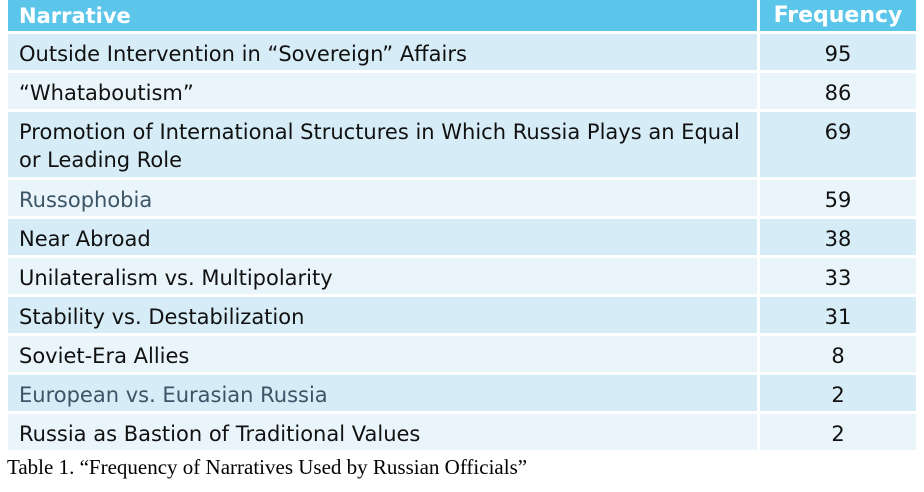 The width and height of the screenshot is (924, 492). I want to click on table-row: “Whataboutism” 86, so click(462, 92).